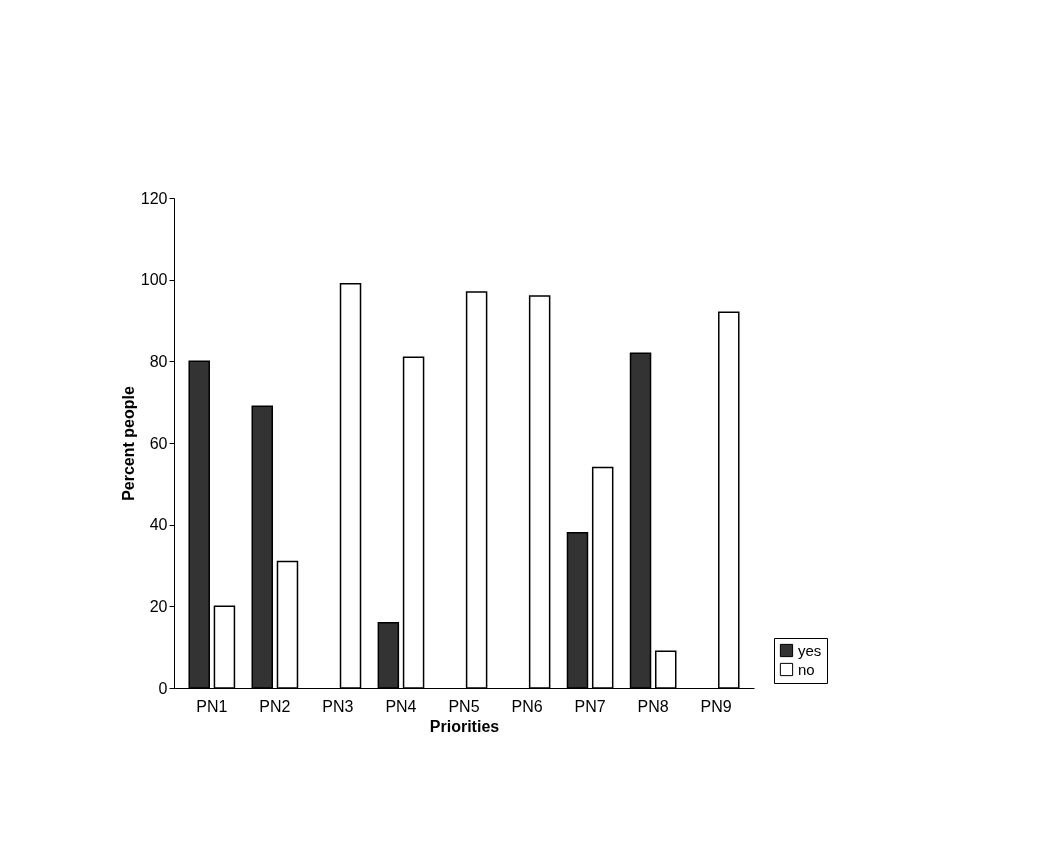 This screenshot has width=1051, height=845. I want to click on y-axis-title: Percent people, so click(128, 443).